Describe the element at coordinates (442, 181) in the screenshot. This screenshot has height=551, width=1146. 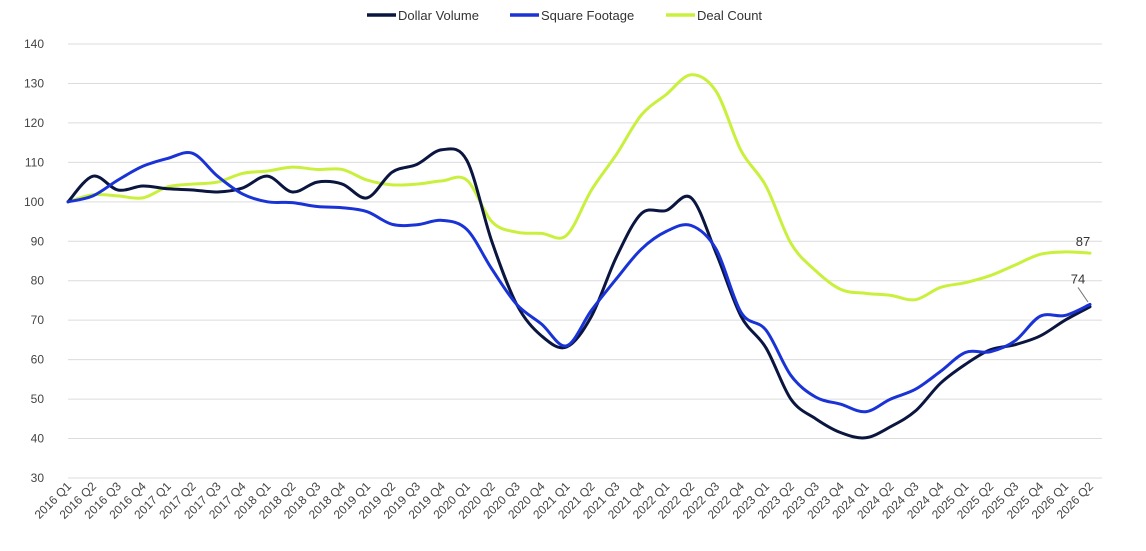
I see `data-point-deal-count-2019-q4` at that location.